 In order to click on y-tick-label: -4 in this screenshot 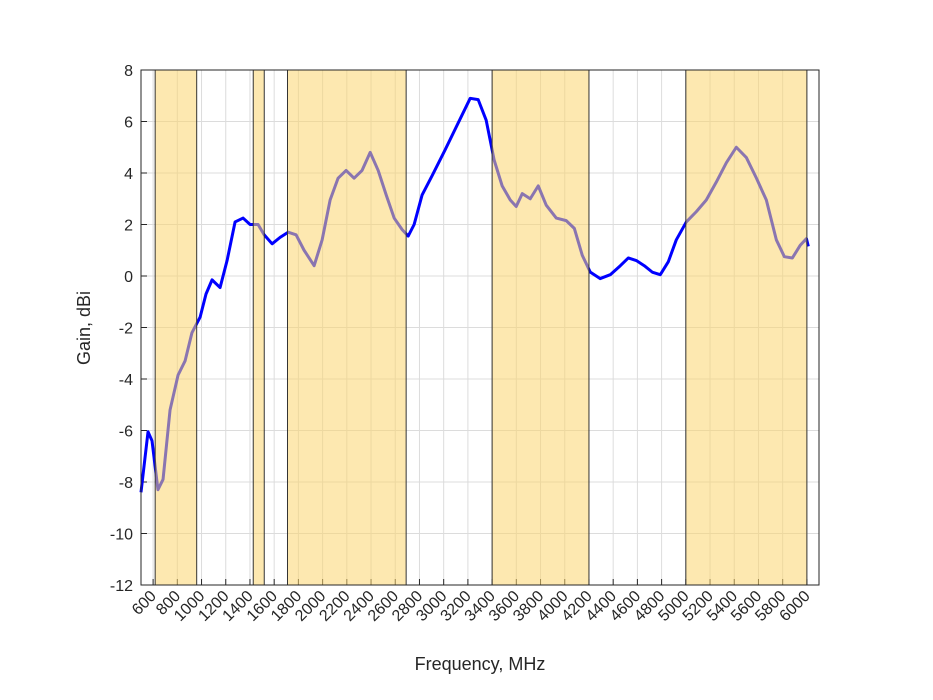, I will do `click(126, 380)`.